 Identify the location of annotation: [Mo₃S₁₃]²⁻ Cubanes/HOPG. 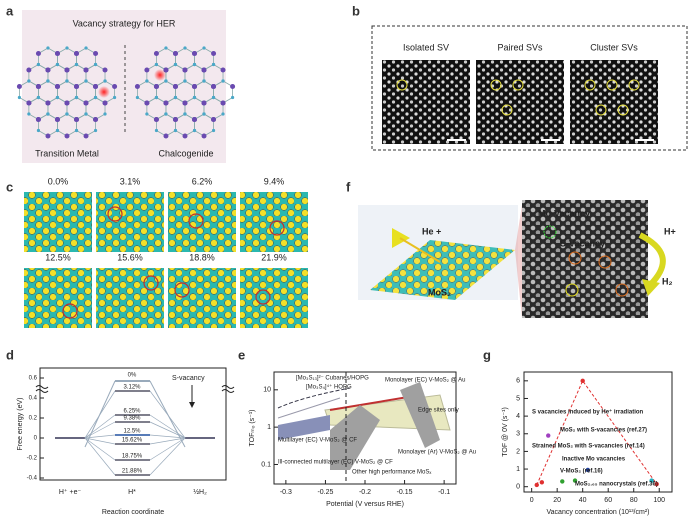
(332, 379).